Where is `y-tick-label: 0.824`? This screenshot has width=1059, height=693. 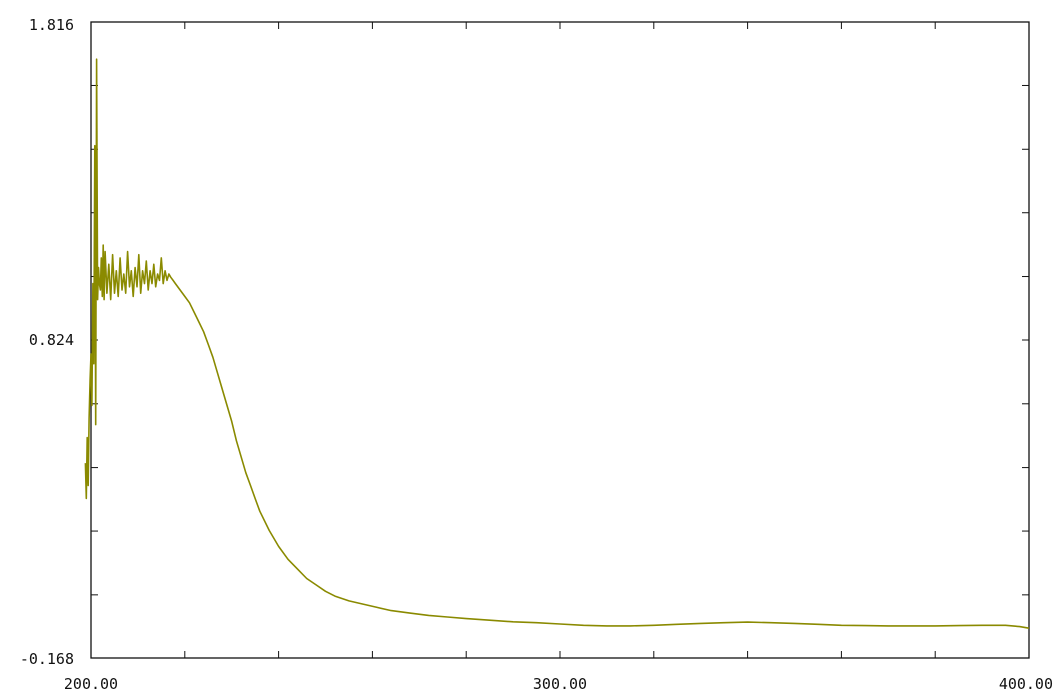 y-tick-label: 0.824 is located at coordinates (51, 340).